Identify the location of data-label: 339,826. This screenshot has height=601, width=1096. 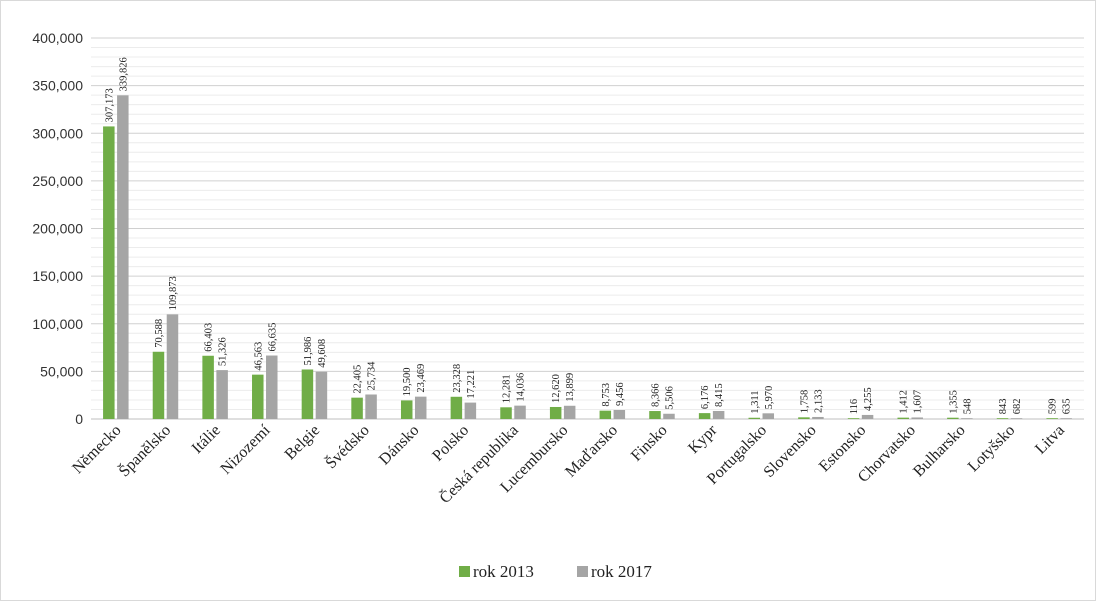
(123, 74).